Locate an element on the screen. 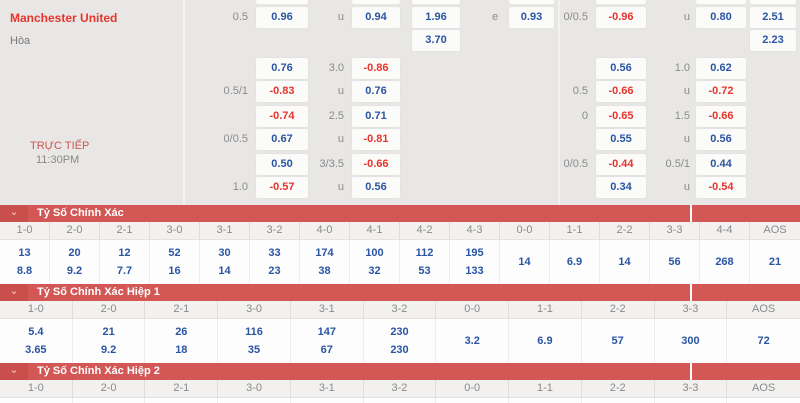 The width and height of the screenshot is (800, 403). score-column-header: 2-2 is located at coordinates (618, 388).